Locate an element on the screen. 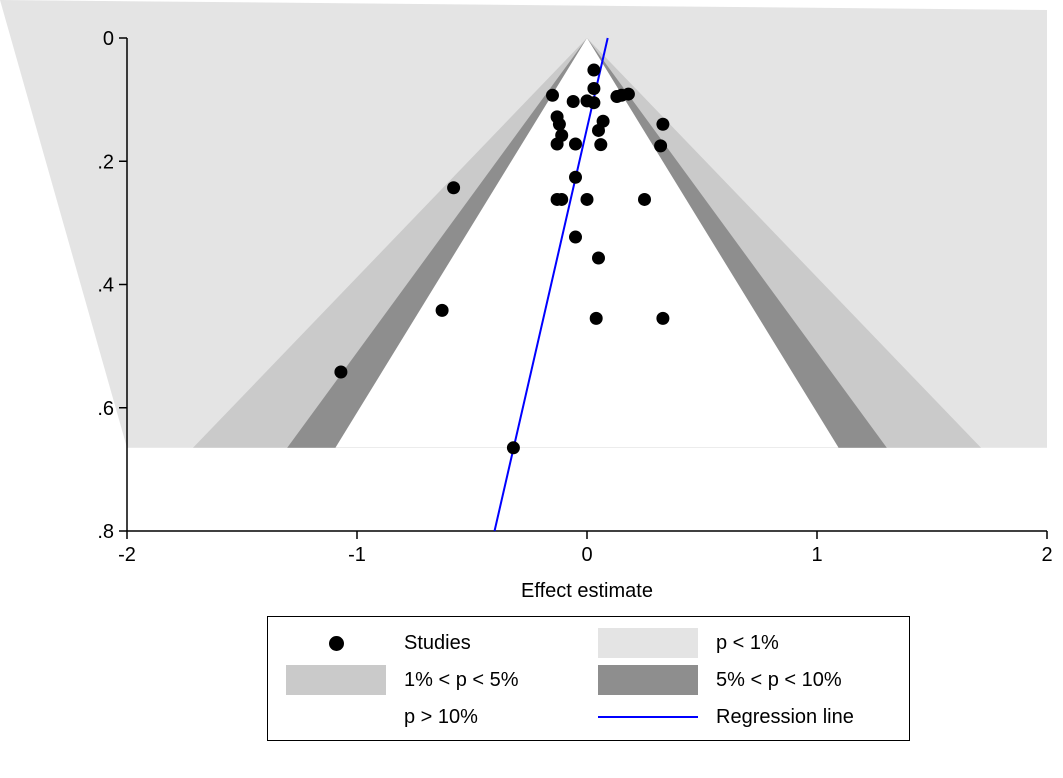 The image size is (1063, 778). legend-label-regression: Regression line is located at coordinates (785, 716).